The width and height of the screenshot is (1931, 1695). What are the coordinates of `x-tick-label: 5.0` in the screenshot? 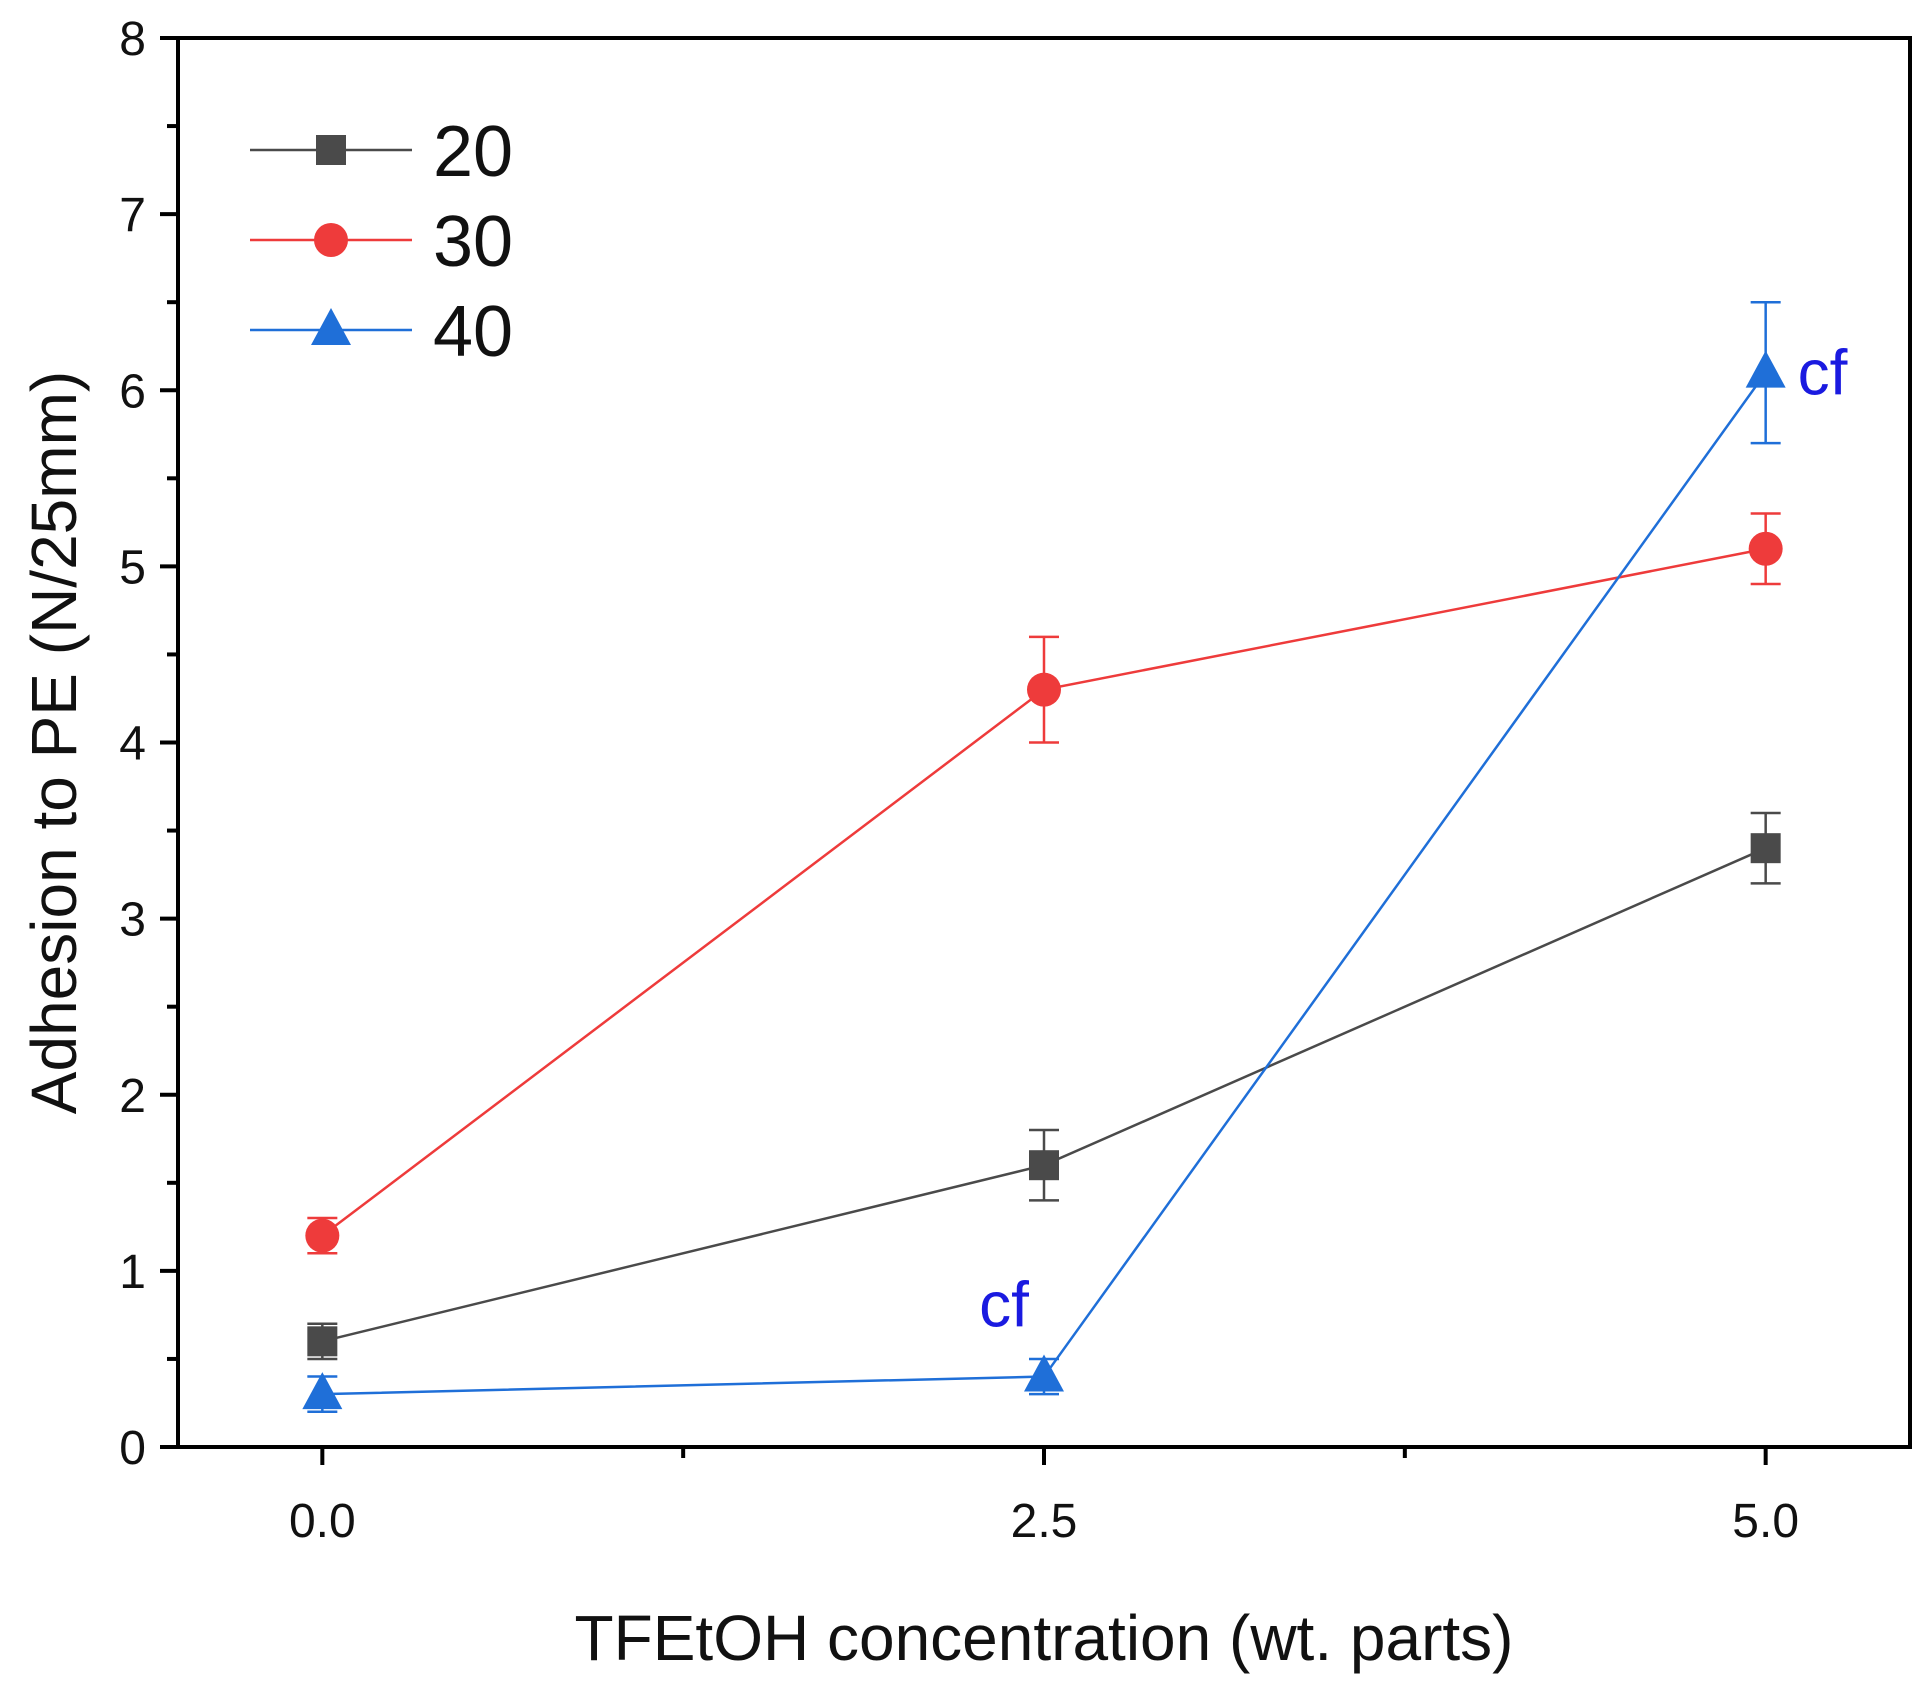 It's located at (1765, 1521).